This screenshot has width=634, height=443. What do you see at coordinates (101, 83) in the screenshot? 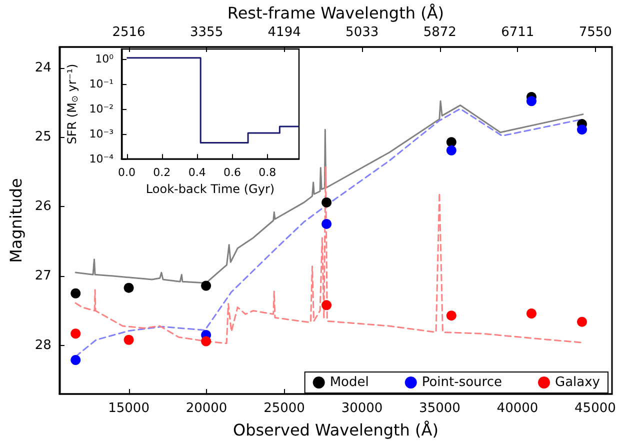
I see `y-tick-label: 10⁻¹` at bounding box center [101, 83].